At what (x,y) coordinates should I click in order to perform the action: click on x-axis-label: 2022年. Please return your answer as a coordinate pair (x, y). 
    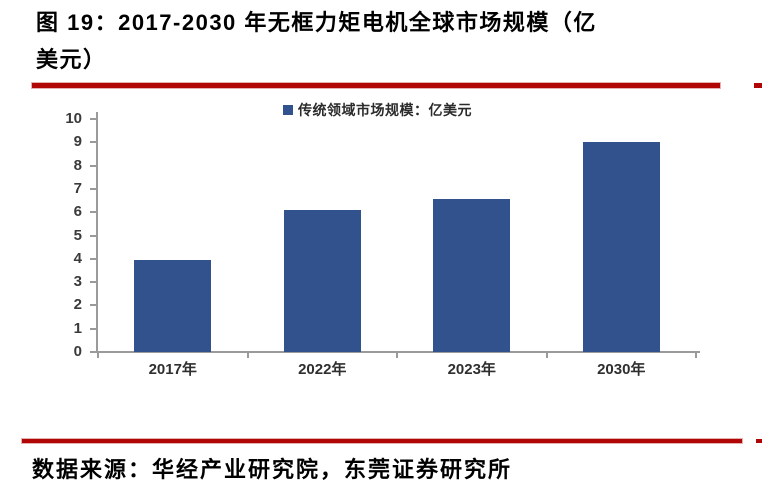
    Looking at the image, I should click on (322, 369).